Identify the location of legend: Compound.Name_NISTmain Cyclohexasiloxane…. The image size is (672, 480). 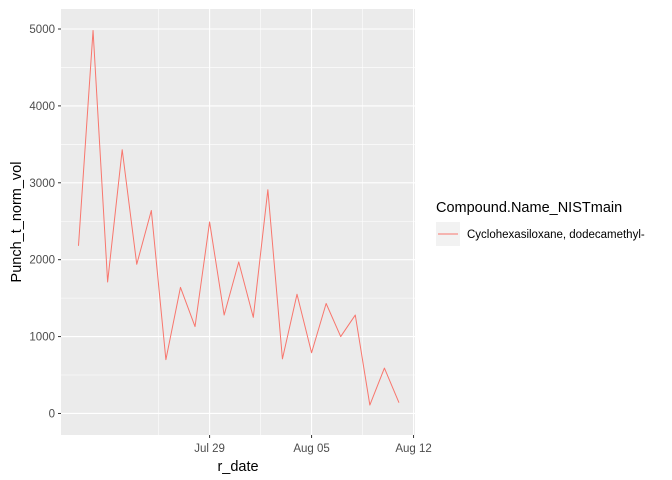
(540, 223).